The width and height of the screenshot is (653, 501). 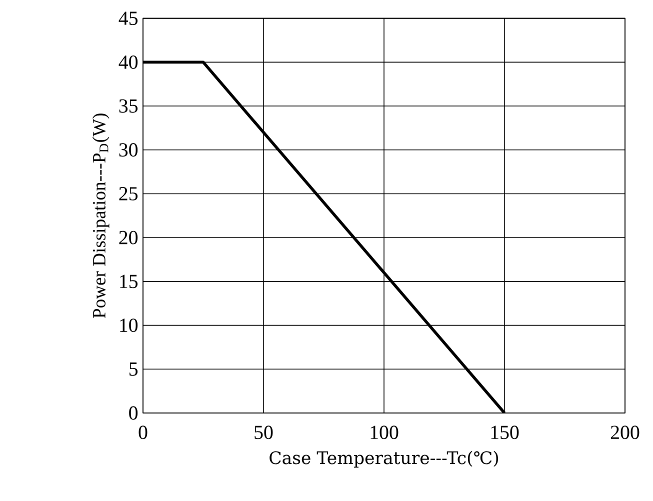 What do you see at coordinates (129, 325) in the screenshot?
I see `y-tick-label: 10` at bounding box center [129, 325].